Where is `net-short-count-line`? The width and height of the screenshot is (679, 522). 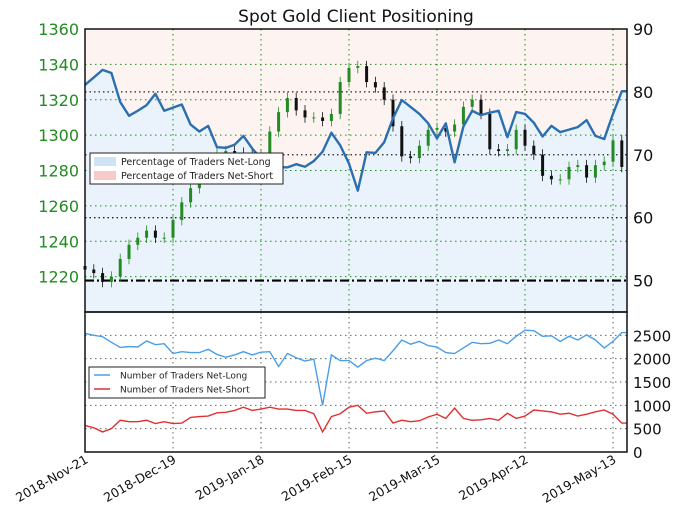 net-short-count-line is located at coordinates (355, 419).